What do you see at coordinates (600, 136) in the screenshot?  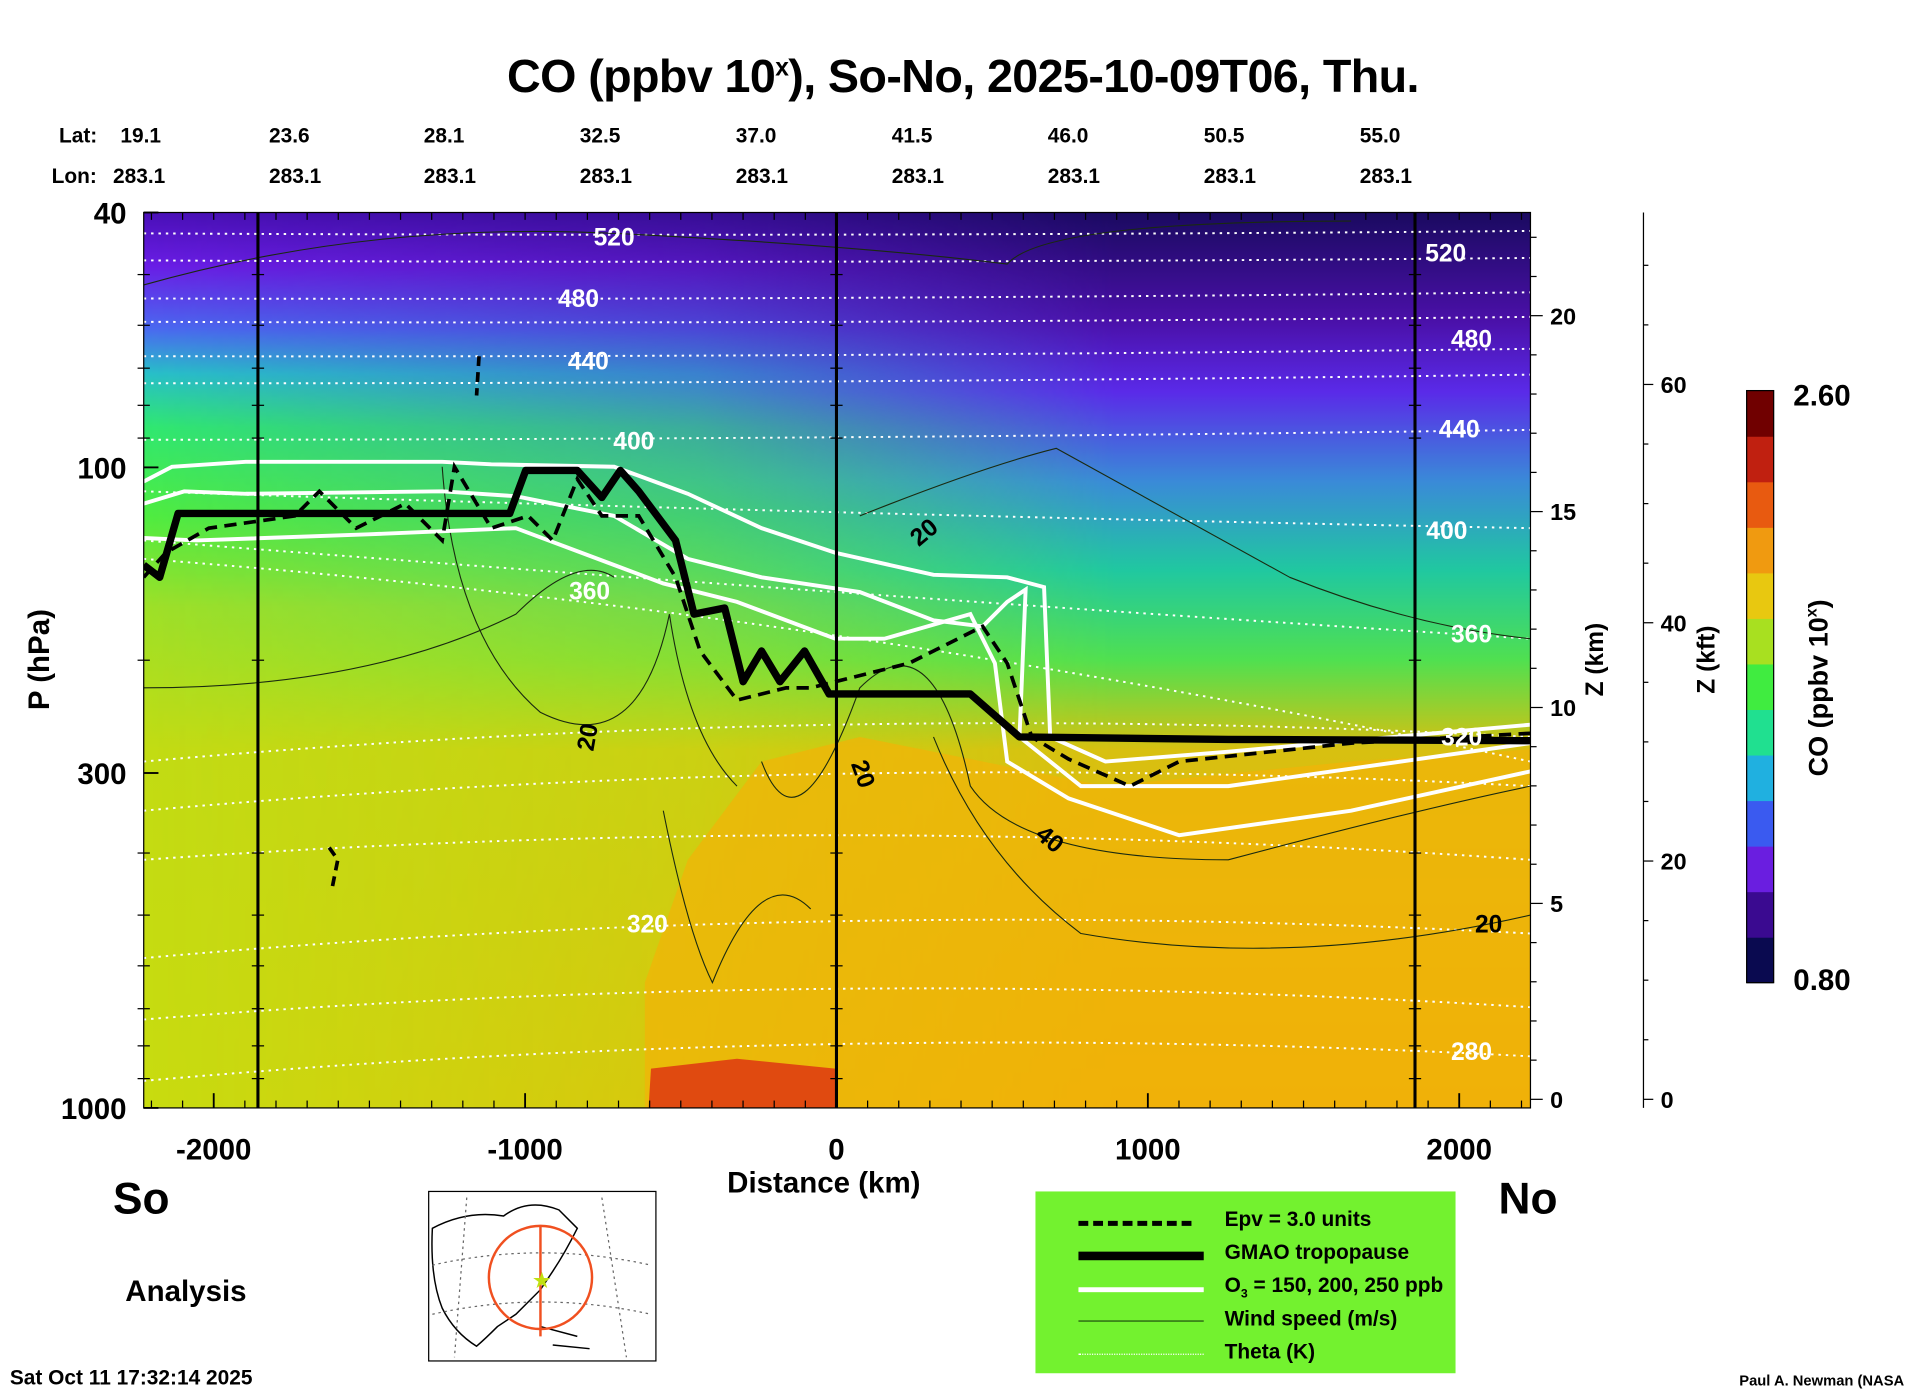 I see `lat-value: 32.5` at bounding box center [600, 136].